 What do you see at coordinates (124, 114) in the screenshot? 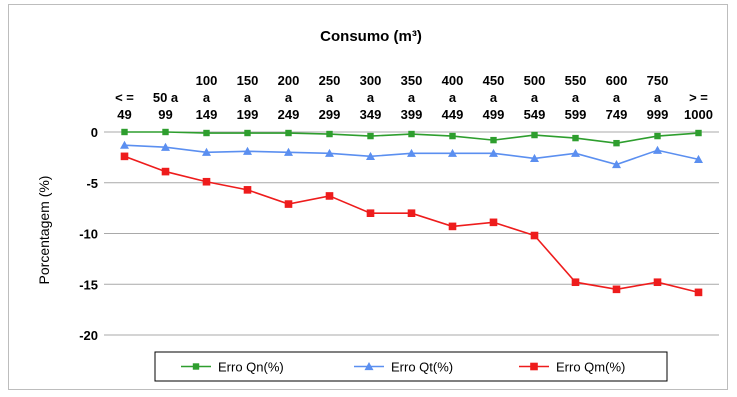
I see `x-tick-label: 49` at bounding box center [124, 114].